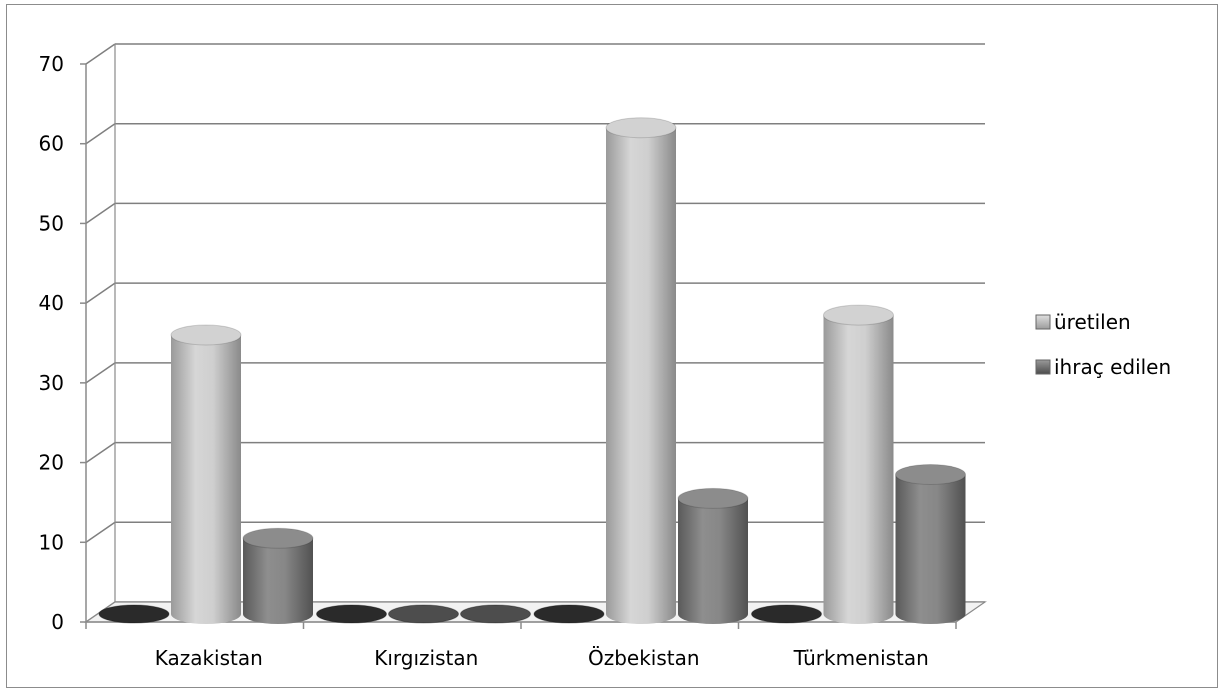 The width and height of the screenshot is (1224, 693). I want to click on bar-üretilen-0, so click(206, 474).